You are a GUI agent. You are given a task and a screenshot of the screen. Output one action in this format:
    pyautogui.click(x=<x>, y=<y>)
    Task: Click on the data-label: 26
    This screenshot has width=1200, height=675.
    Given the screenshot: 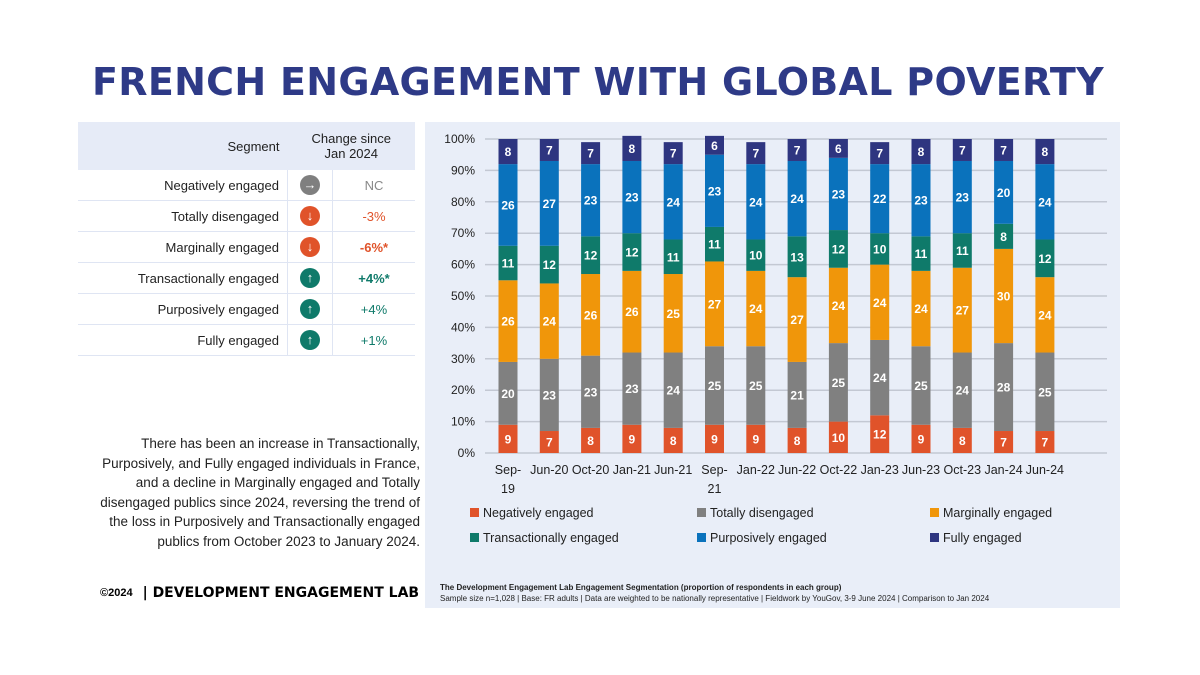 What is the action you would take?
    pyautogui.click(x=508, y=322)
    